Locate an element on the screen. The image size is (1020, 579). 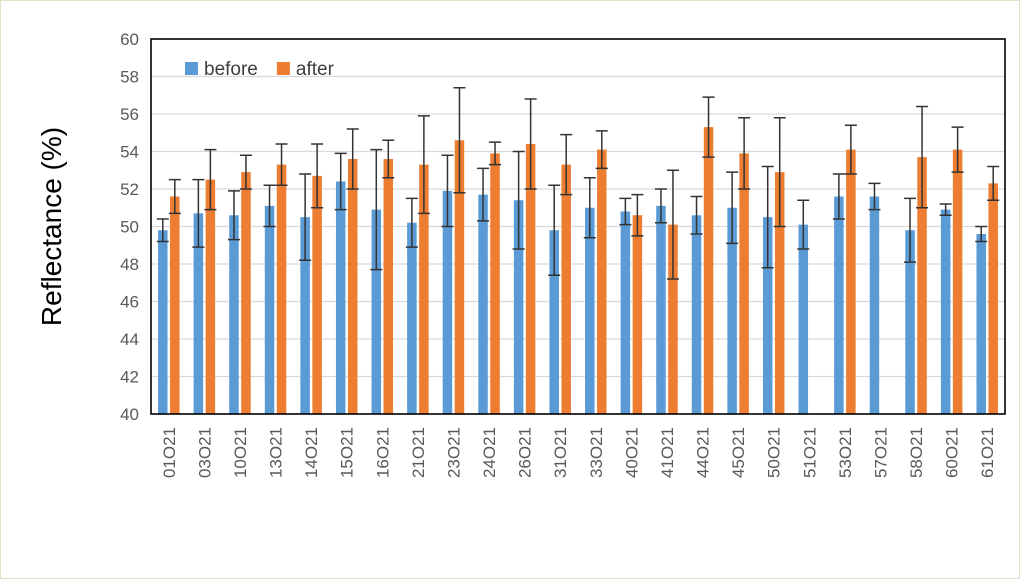
y-axis-ticks: 40 42 44 46 48 50 52 54 56 58 60 is located at coordinates (129, 227).